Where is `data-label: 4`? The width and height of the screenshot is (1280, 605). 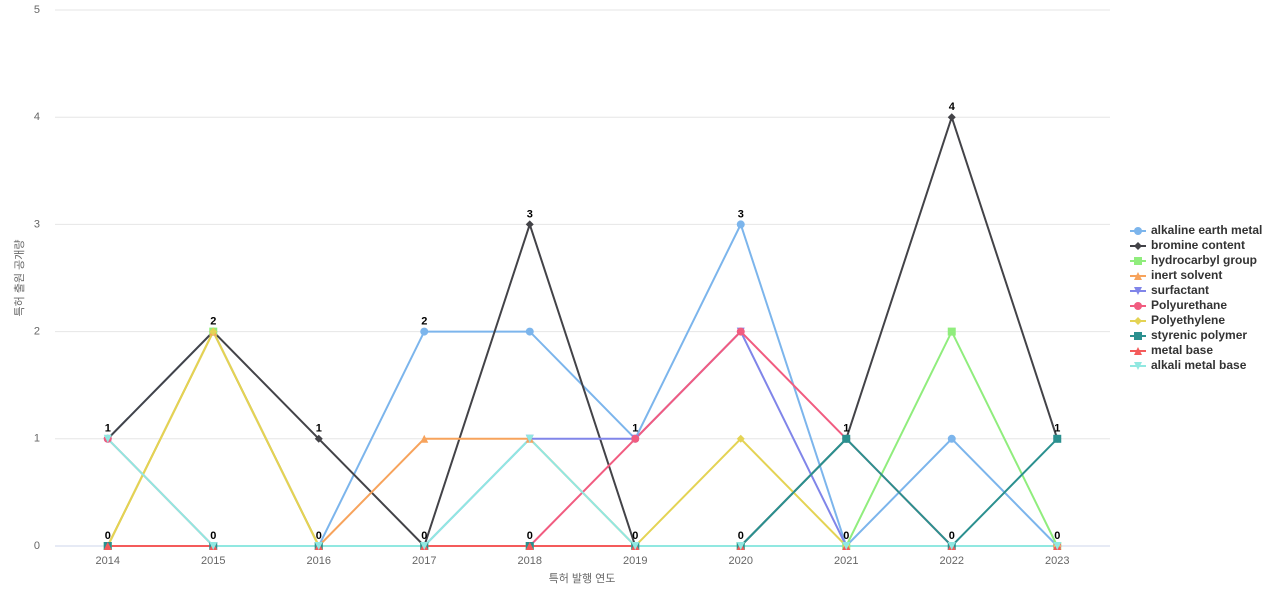
data-label: 4 is located at coordinates (952, 107).